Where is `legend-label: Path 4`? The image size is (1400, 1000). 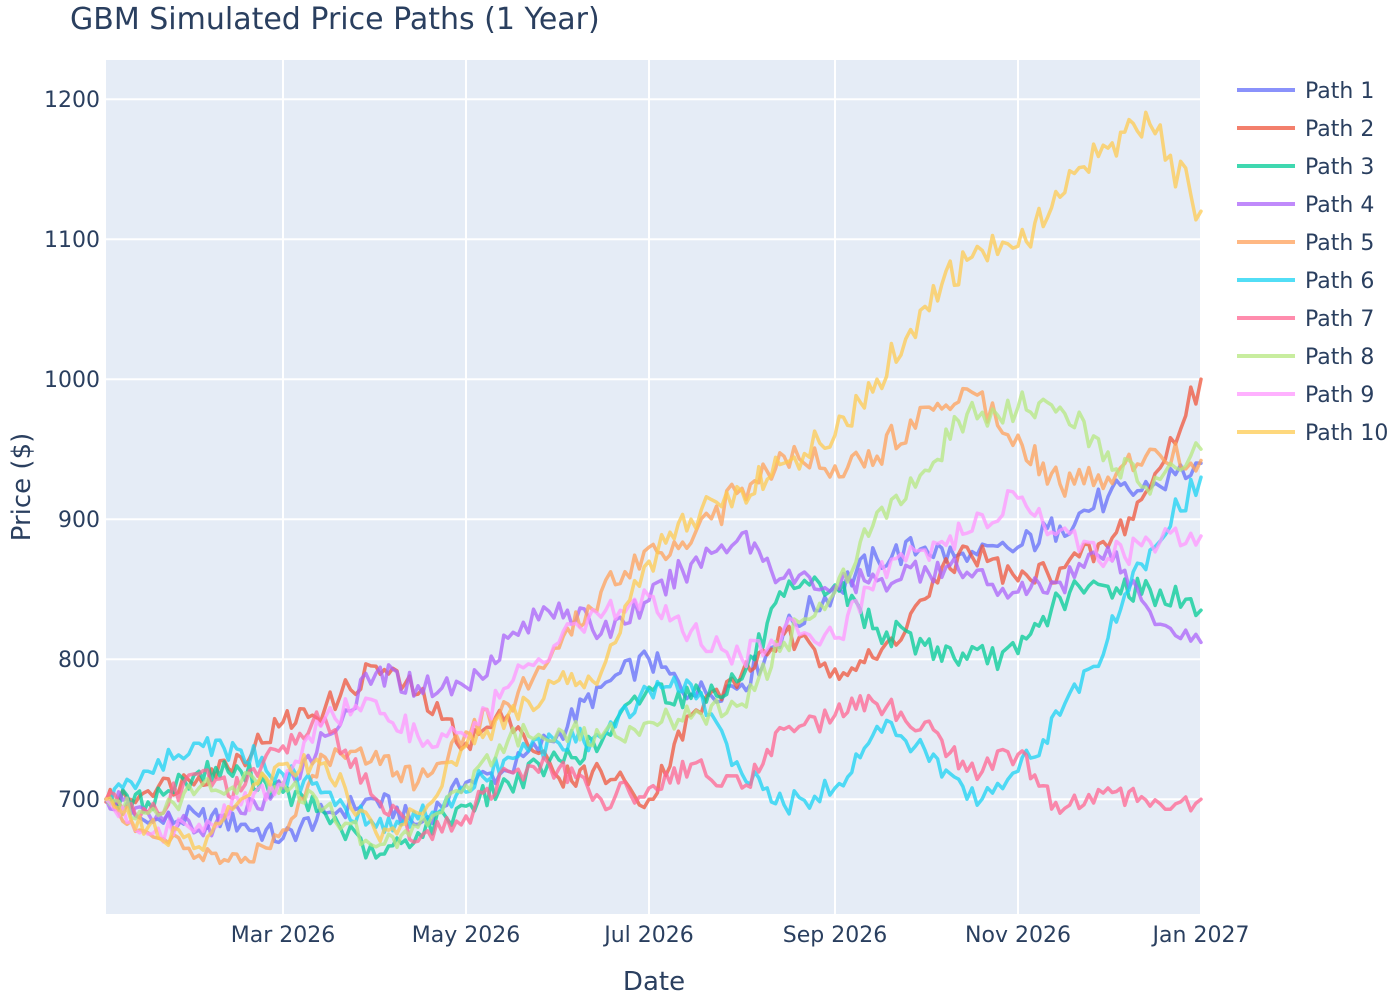
legend-label: Path 4 is located at coordinates (1339, 205).